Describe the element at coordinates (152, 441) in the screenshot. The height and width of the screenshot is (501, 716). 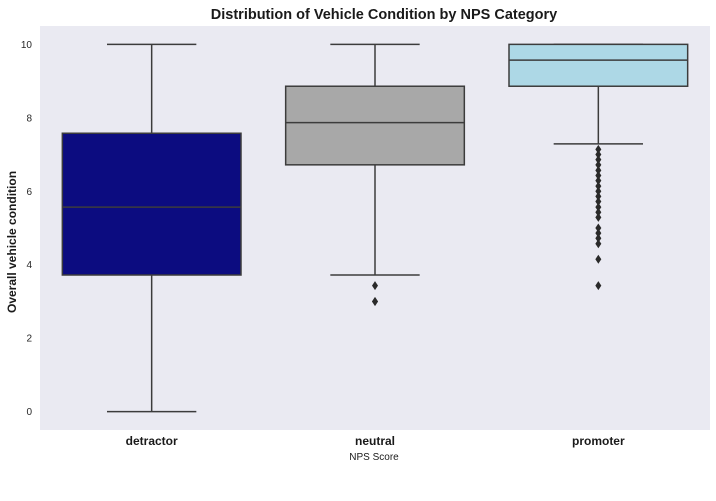
I see `x-tick-label-detractor: detractor` at that location.